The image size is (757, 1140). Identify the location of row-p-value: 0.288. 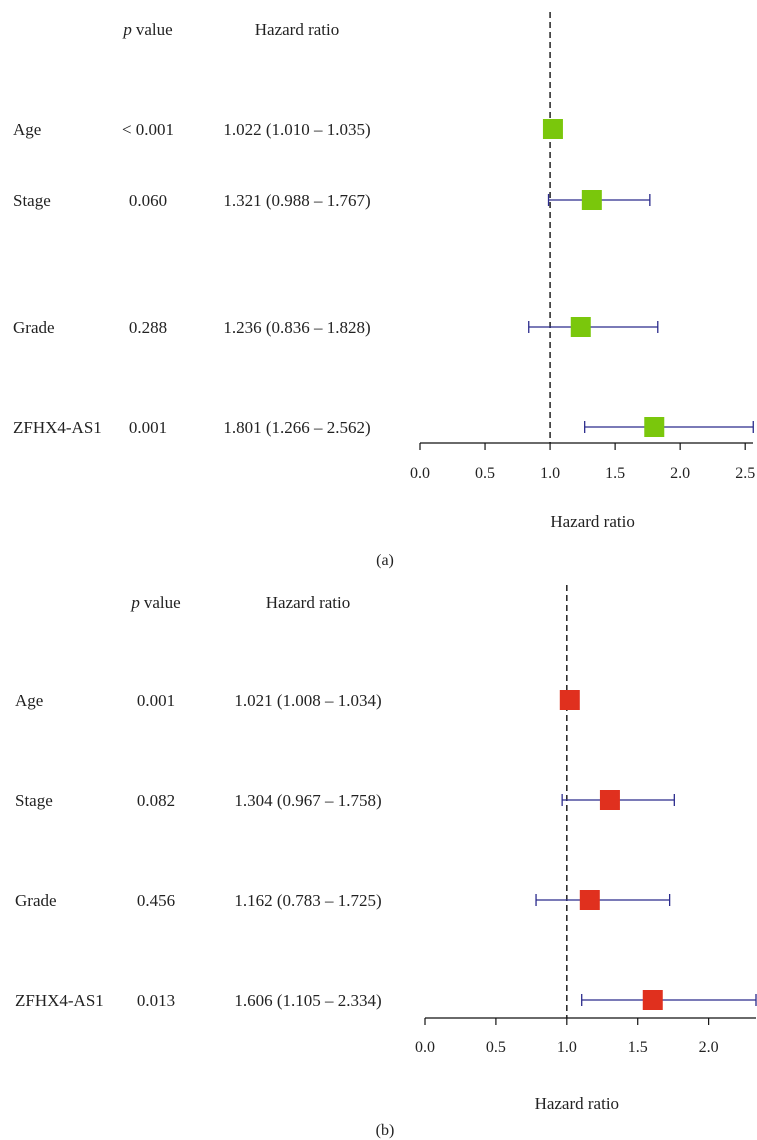
(148, 327).